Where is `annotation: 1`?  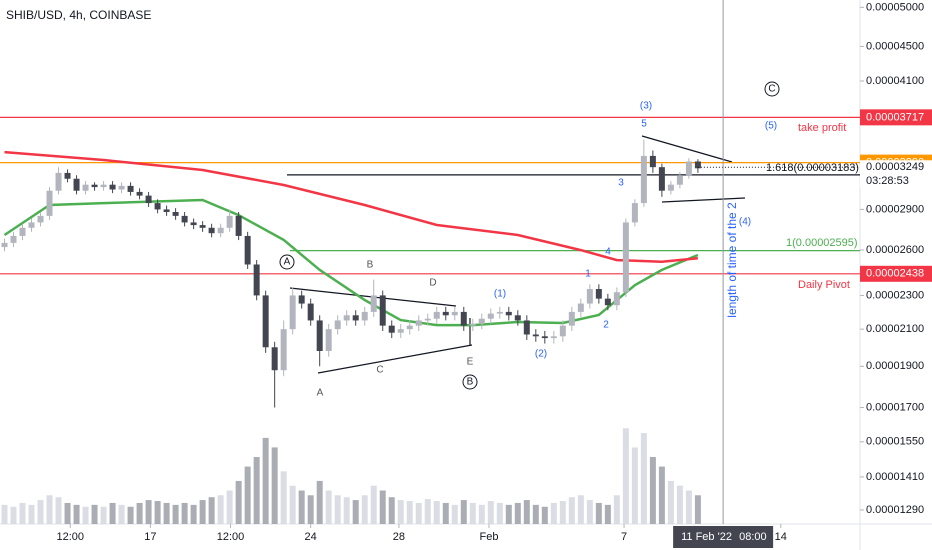
annotation: 1 is located at coordinates (588, 274).